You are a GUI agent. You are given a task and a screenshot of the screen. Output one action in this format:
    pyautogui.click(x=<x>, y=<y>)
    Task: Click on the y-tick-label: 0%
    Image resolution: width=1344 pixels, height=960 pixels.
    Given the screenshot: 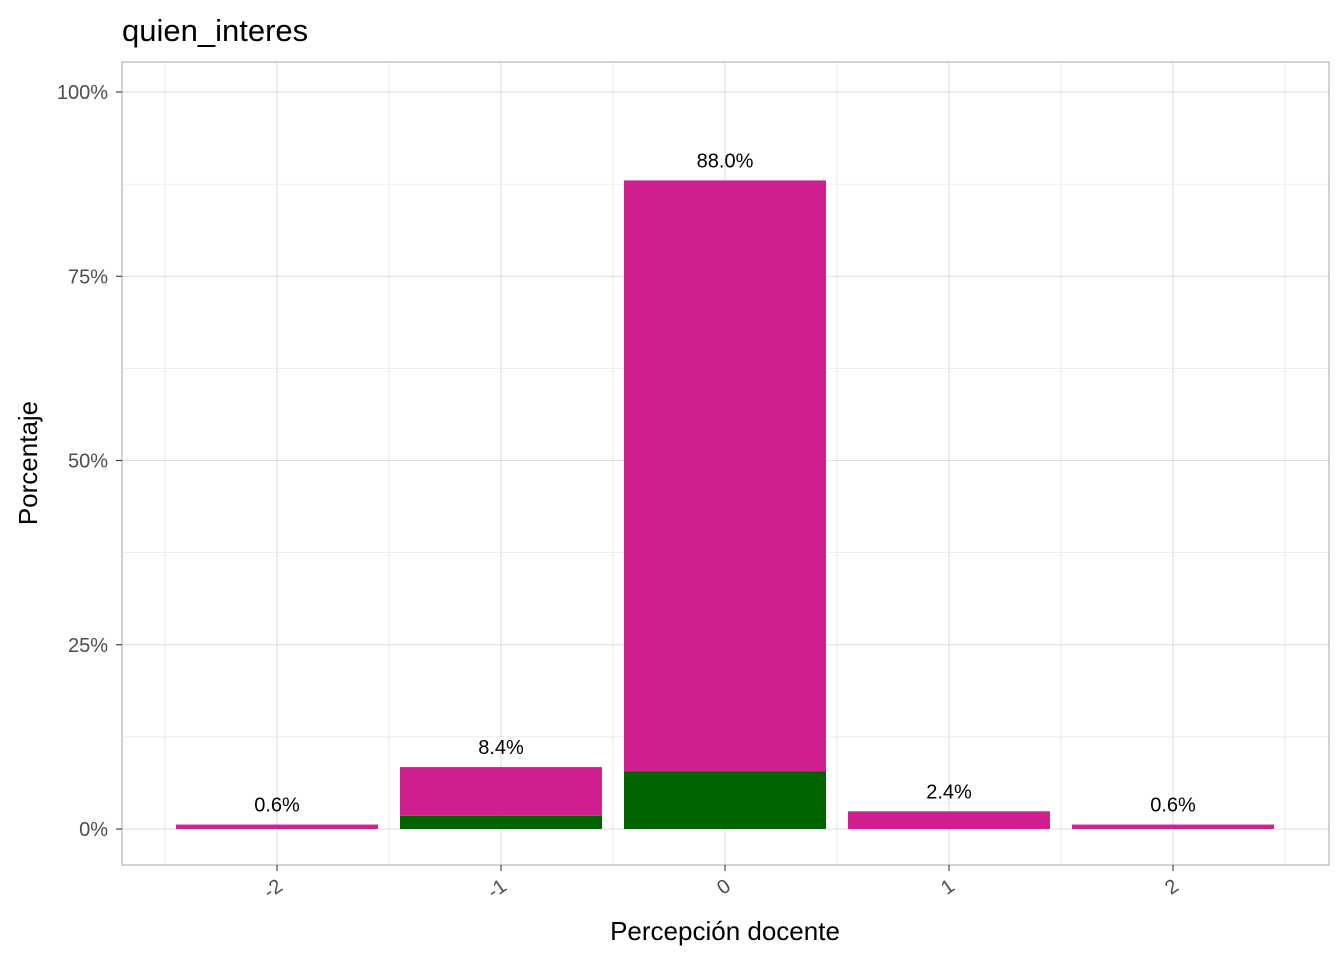 What is the action you would take?
    pyautogui.click(x=93, y=830)
    